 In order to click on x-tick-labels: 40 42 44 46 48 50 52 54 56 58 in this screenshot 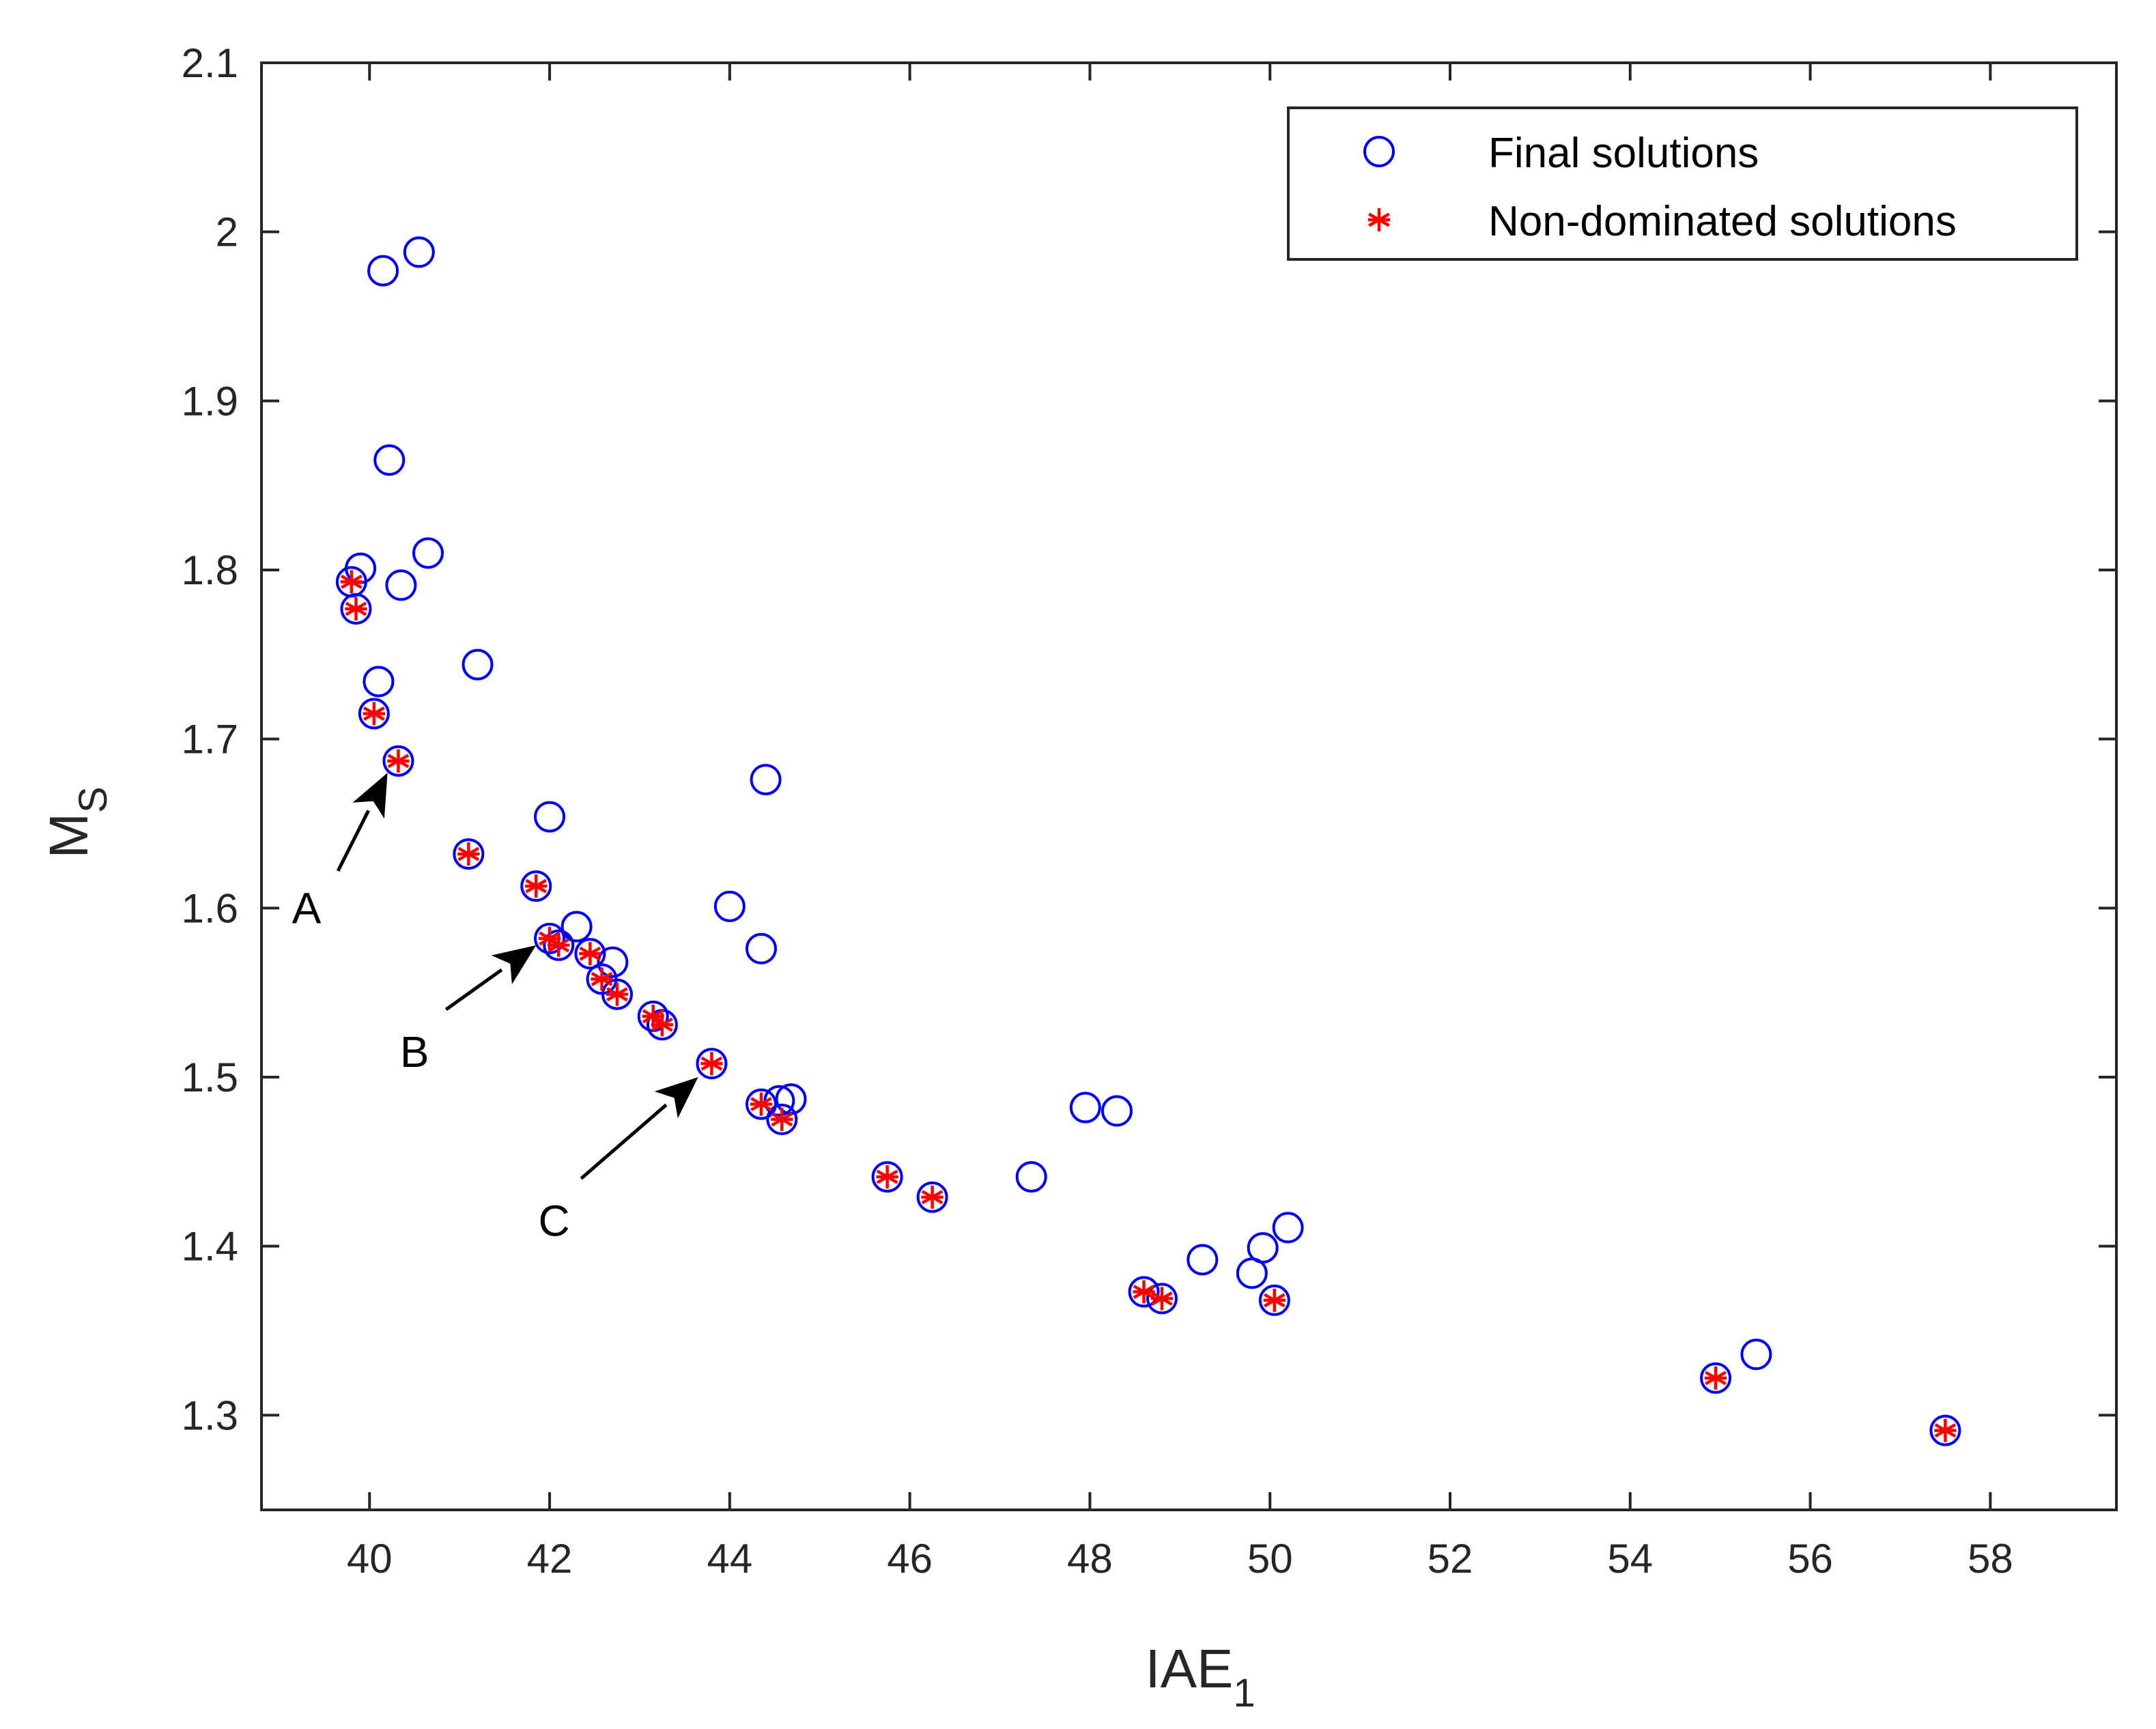, I will do `click(1180, 1559)`.